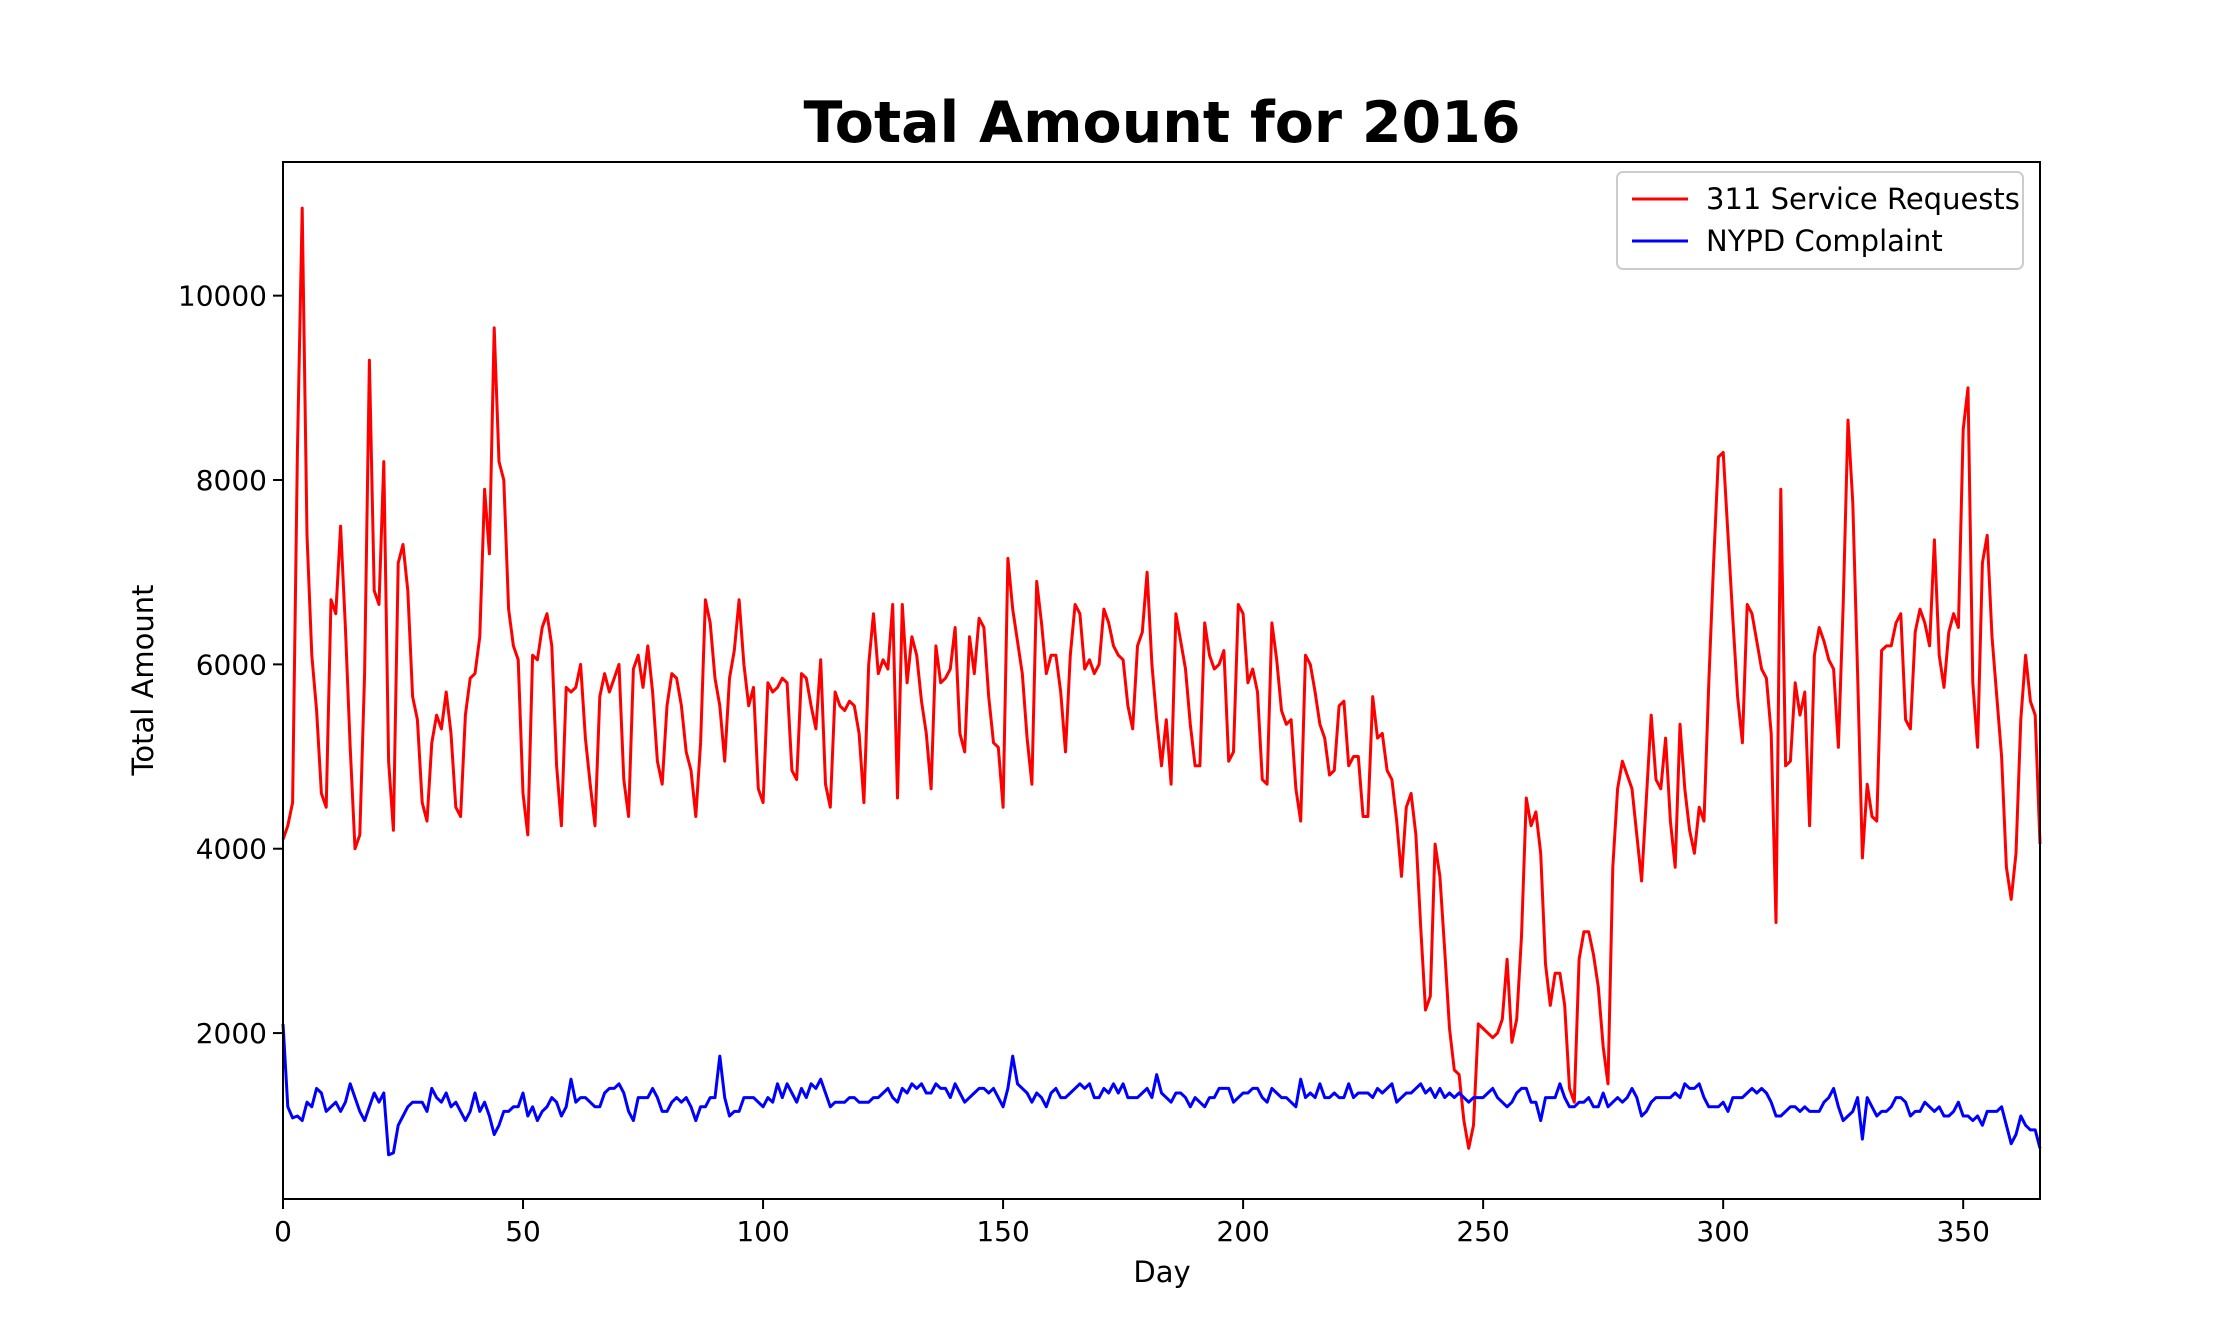  What do you see at coordinates (143, 681) in the screenshot?
I see `y-axis-label: Total Amount` at bounding box center [143, 681].